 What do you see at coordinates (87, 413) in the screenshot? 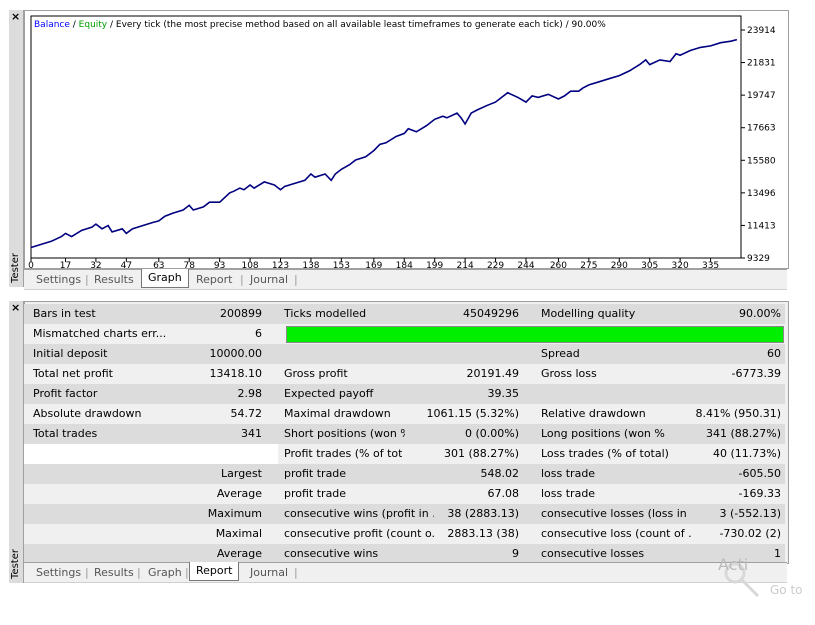
I see `label-absolute-drawdown: Absolute drawdown` at bounding box center [87, 413].